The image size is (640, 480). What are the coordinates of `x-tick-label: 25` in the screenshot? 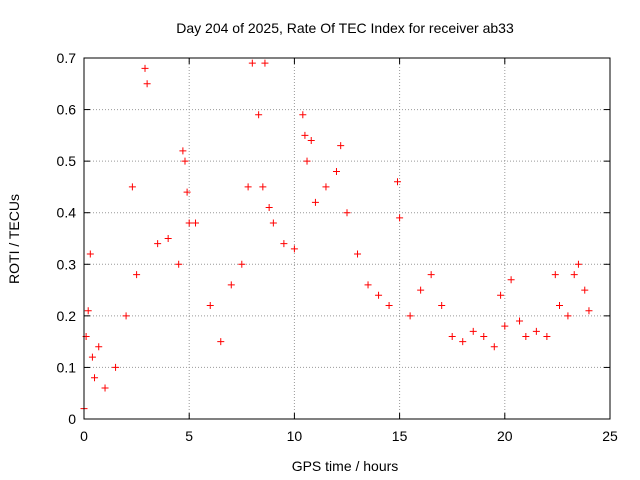 It's located at (610, 436).